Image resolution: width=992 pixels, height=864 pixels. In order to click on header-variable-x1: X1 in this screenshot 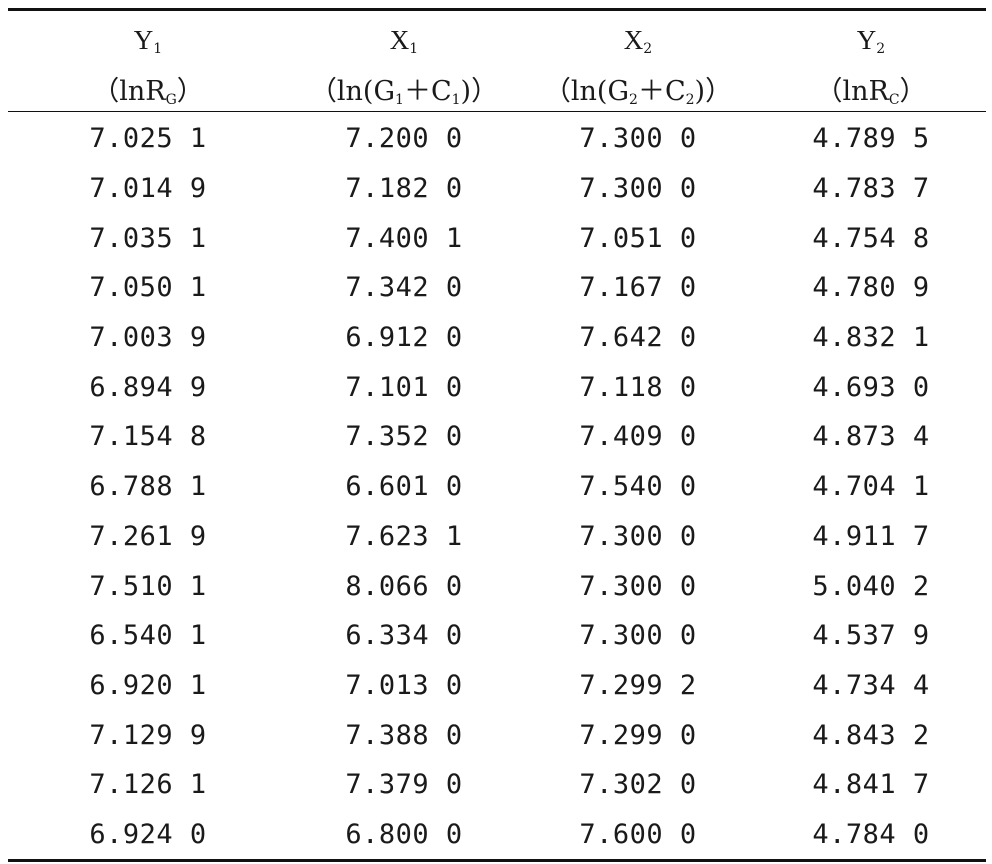, I will do `click(404, 36)`.